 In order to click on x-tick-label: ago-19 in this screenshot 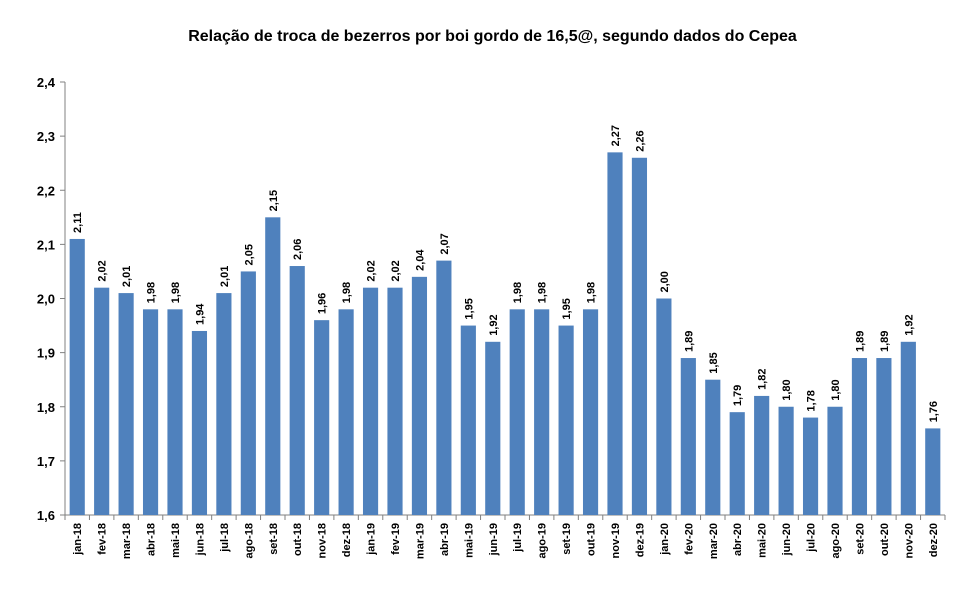, I will do `click(543, 540)`.